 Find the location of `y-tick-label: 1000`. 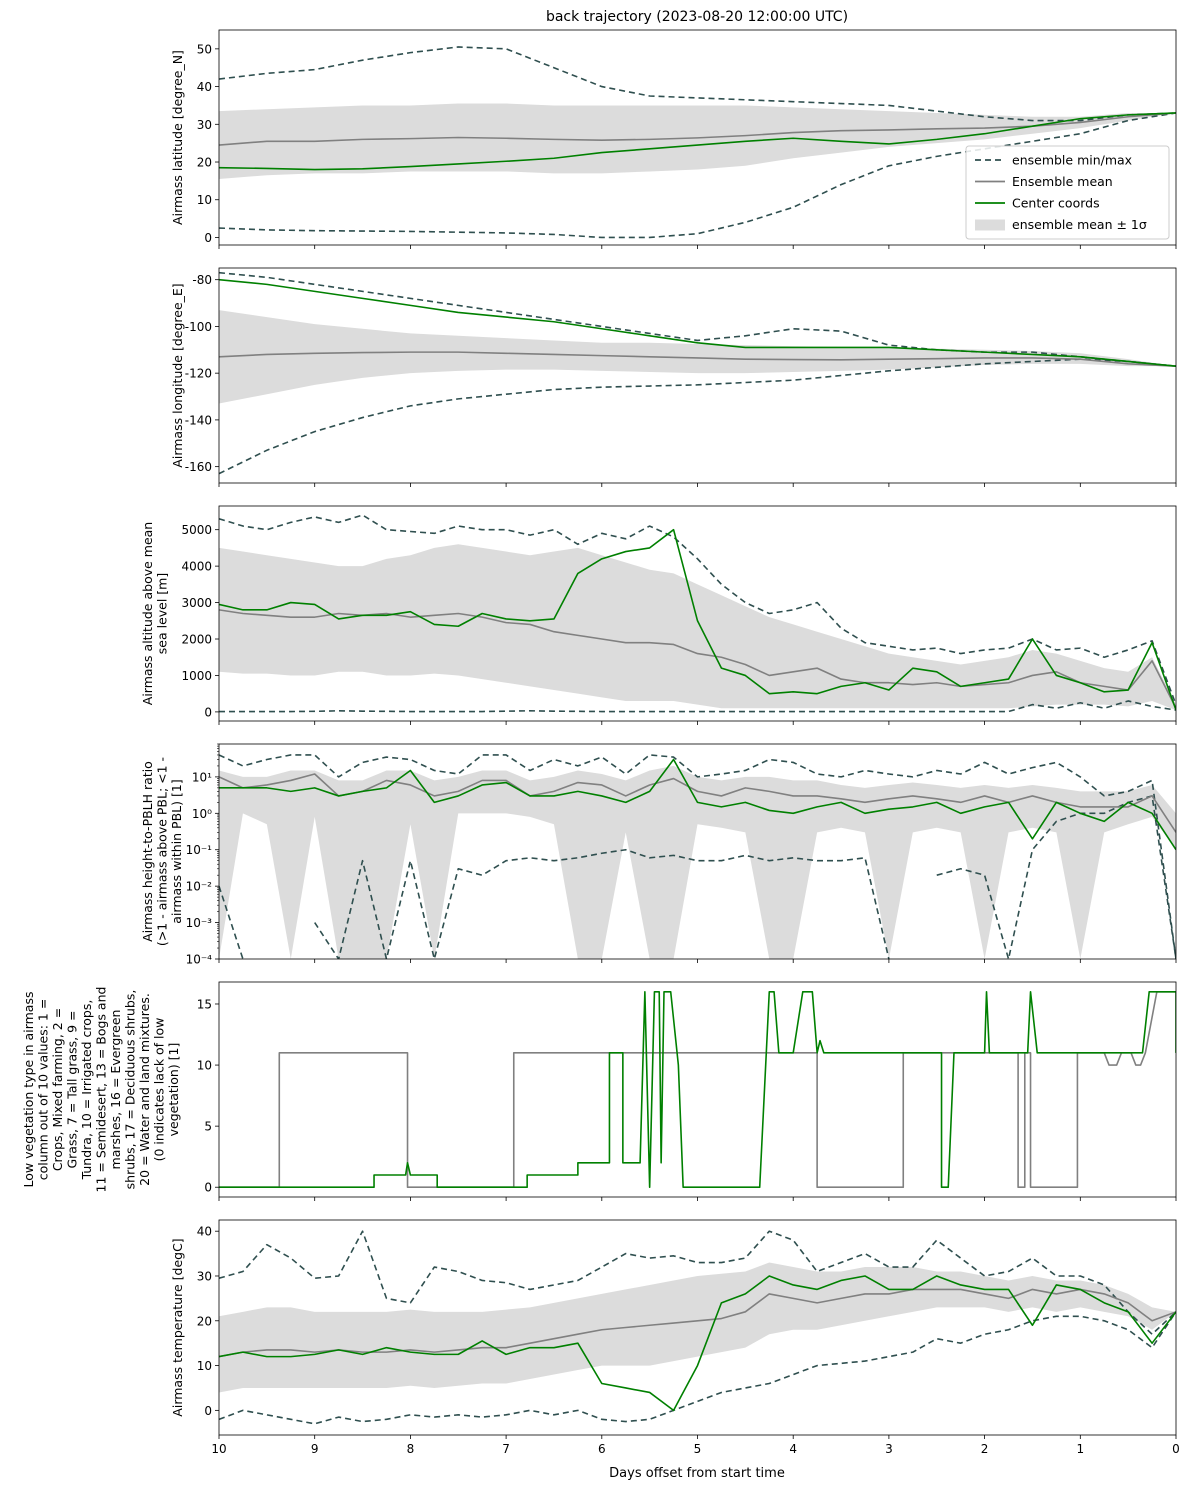

y-tick-label: 1000 is located at coordinates (196, 676).